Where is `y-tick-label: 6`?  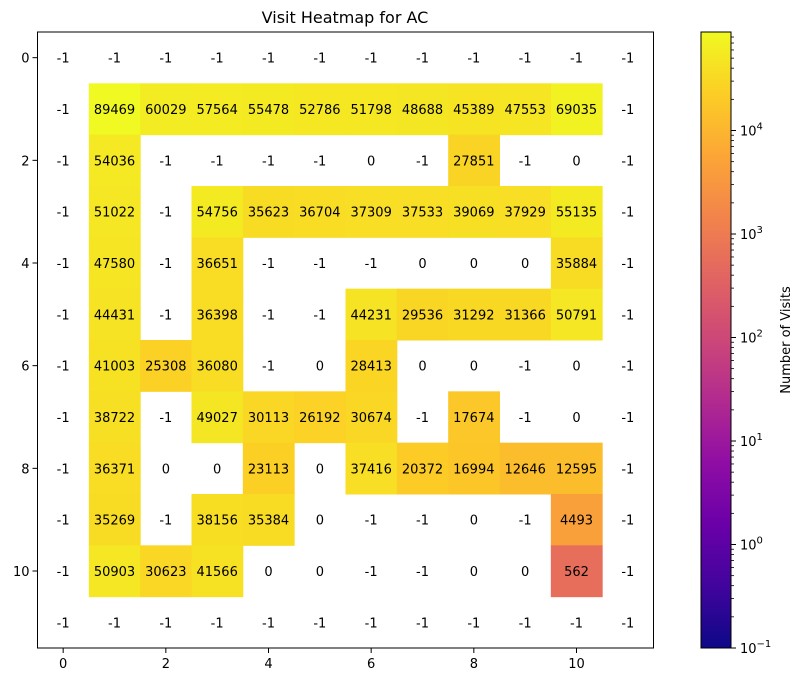 y-tick-label: 6 is located at coordinates (25, 367).